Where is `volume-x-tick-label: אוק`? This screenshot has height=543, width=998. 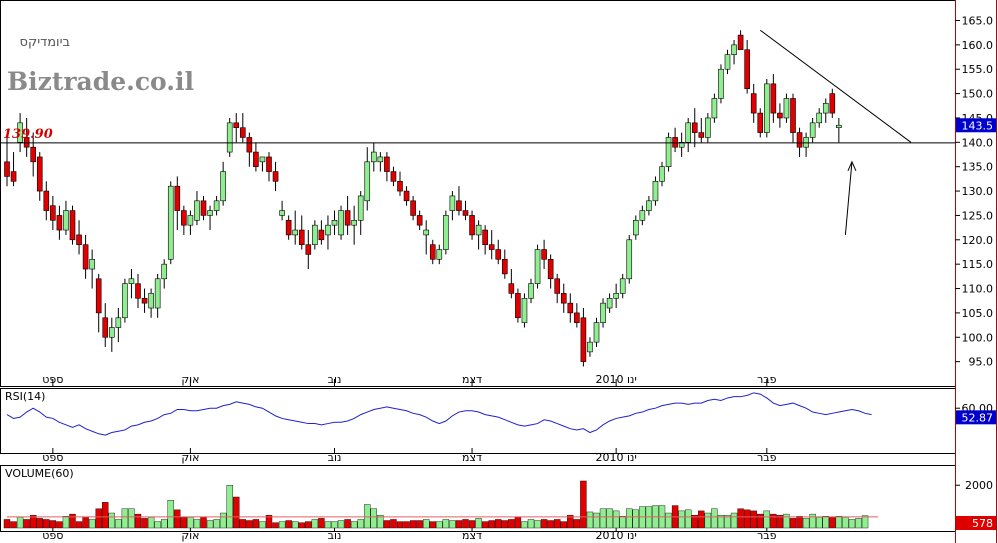 volume-x-tick-label: אוק is located at coordinates (190, 535).